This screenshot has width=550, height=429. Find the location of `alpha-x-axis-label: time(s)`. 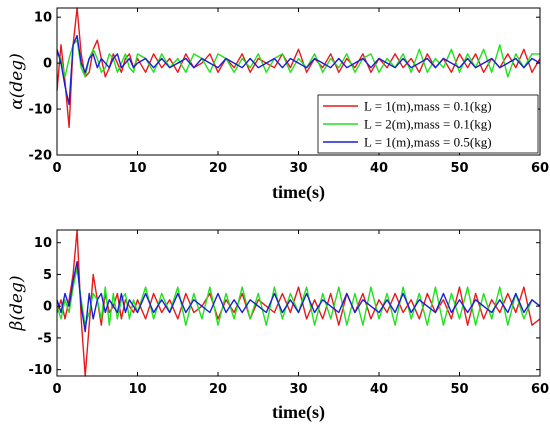

alpha-x-axis-label: time(s) is located at coordinates (298, 192).